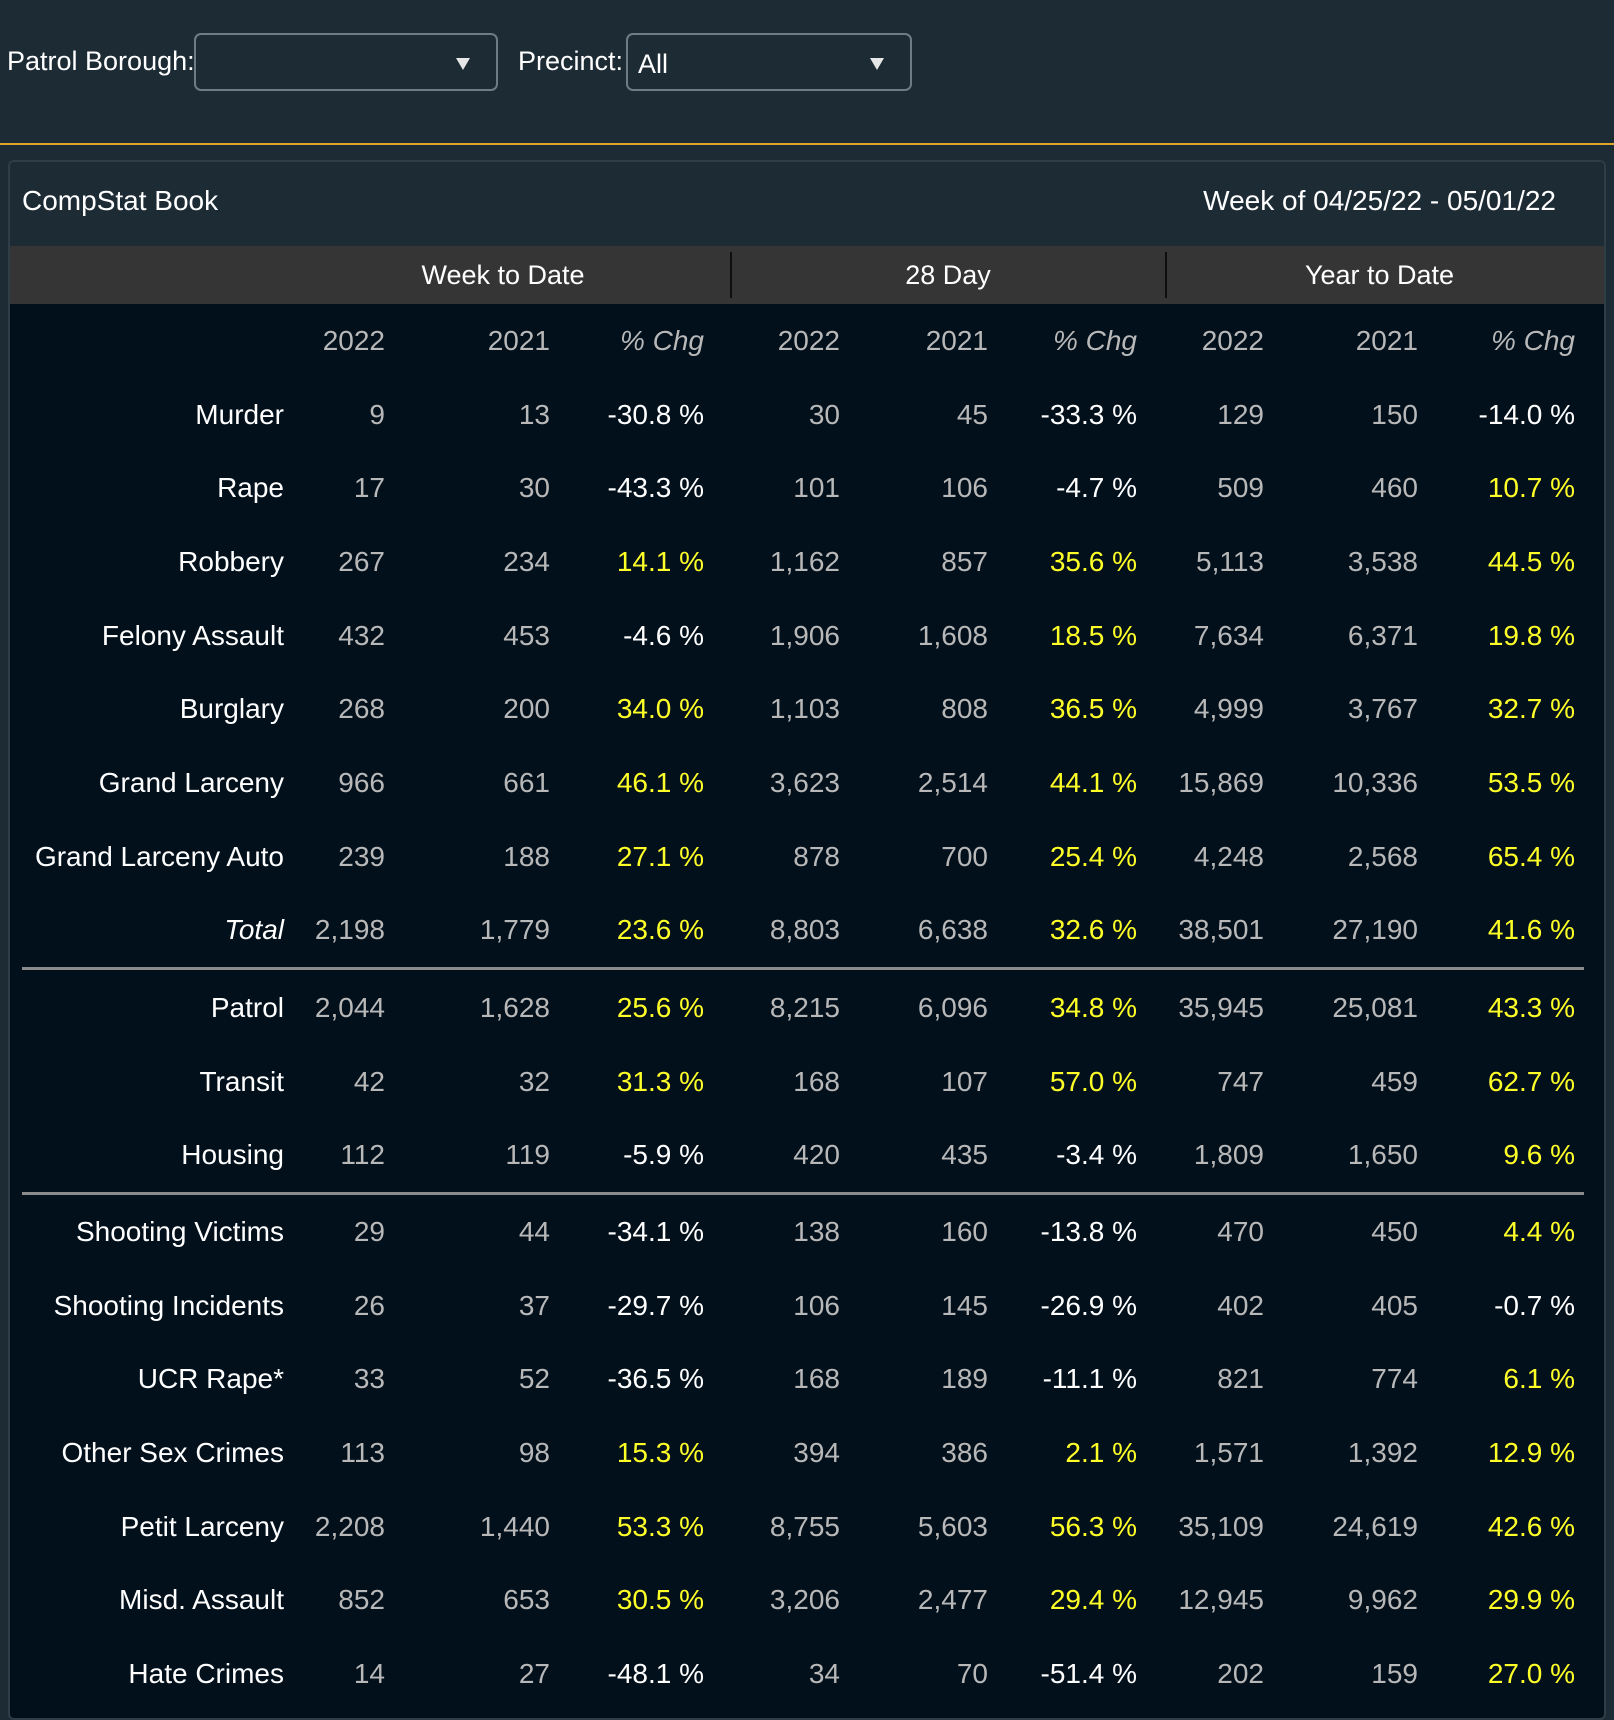 The image size is (1614, 1720). Describe the element at coordinates (1093, 708) in the screenshot. I see `pct-change-cell: 36.5 %` at that location.